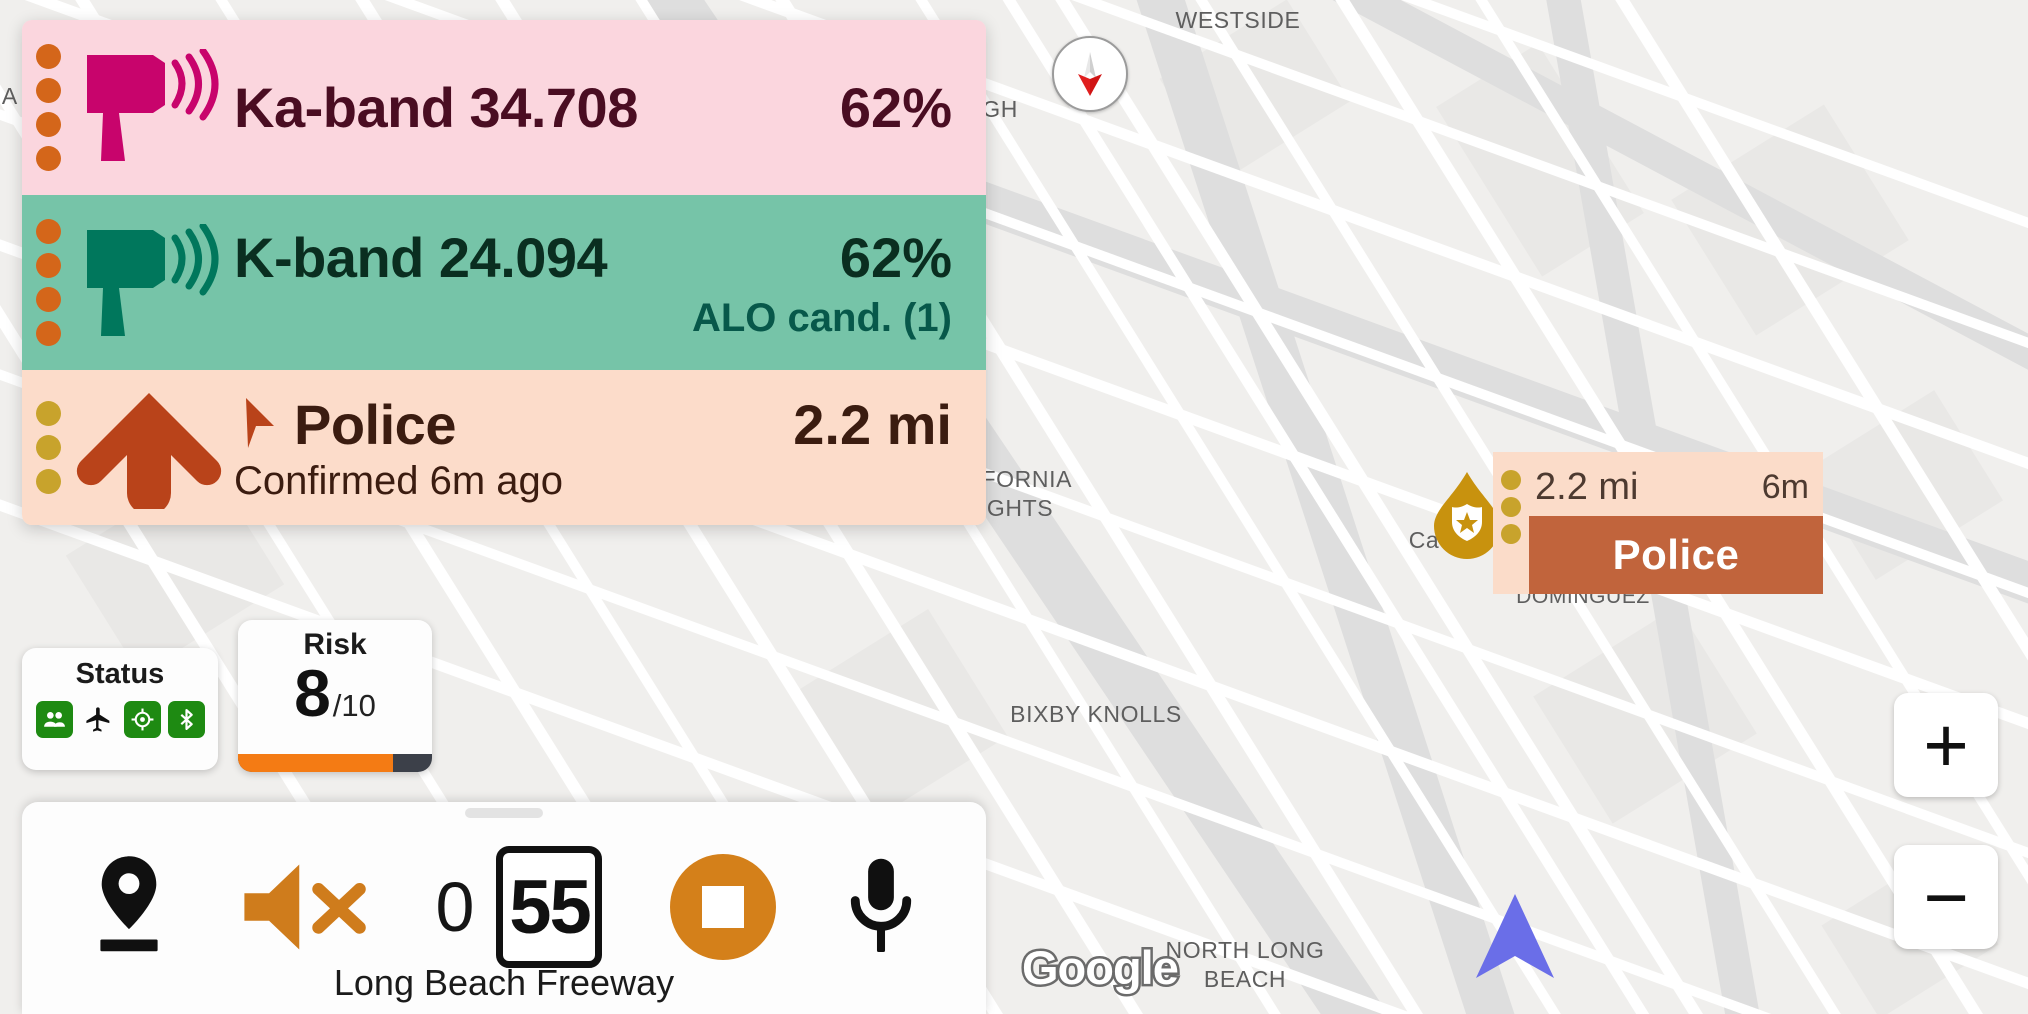 Image resolution: width=2028 pixels, height=1014 pixels. What do you see at coordinates (455, 907) in the screenshot?
I see `current-speed-value: 0` at bounding box center [455, 907].